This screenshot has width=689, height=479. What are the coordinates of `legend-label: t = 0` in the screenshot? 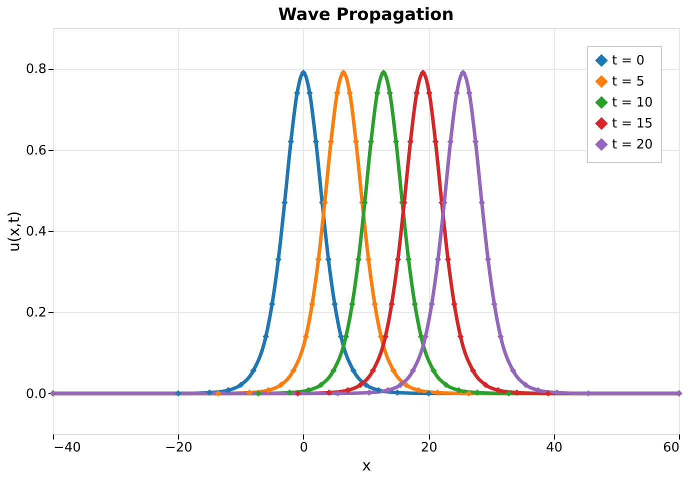 It's located at (628, 61).